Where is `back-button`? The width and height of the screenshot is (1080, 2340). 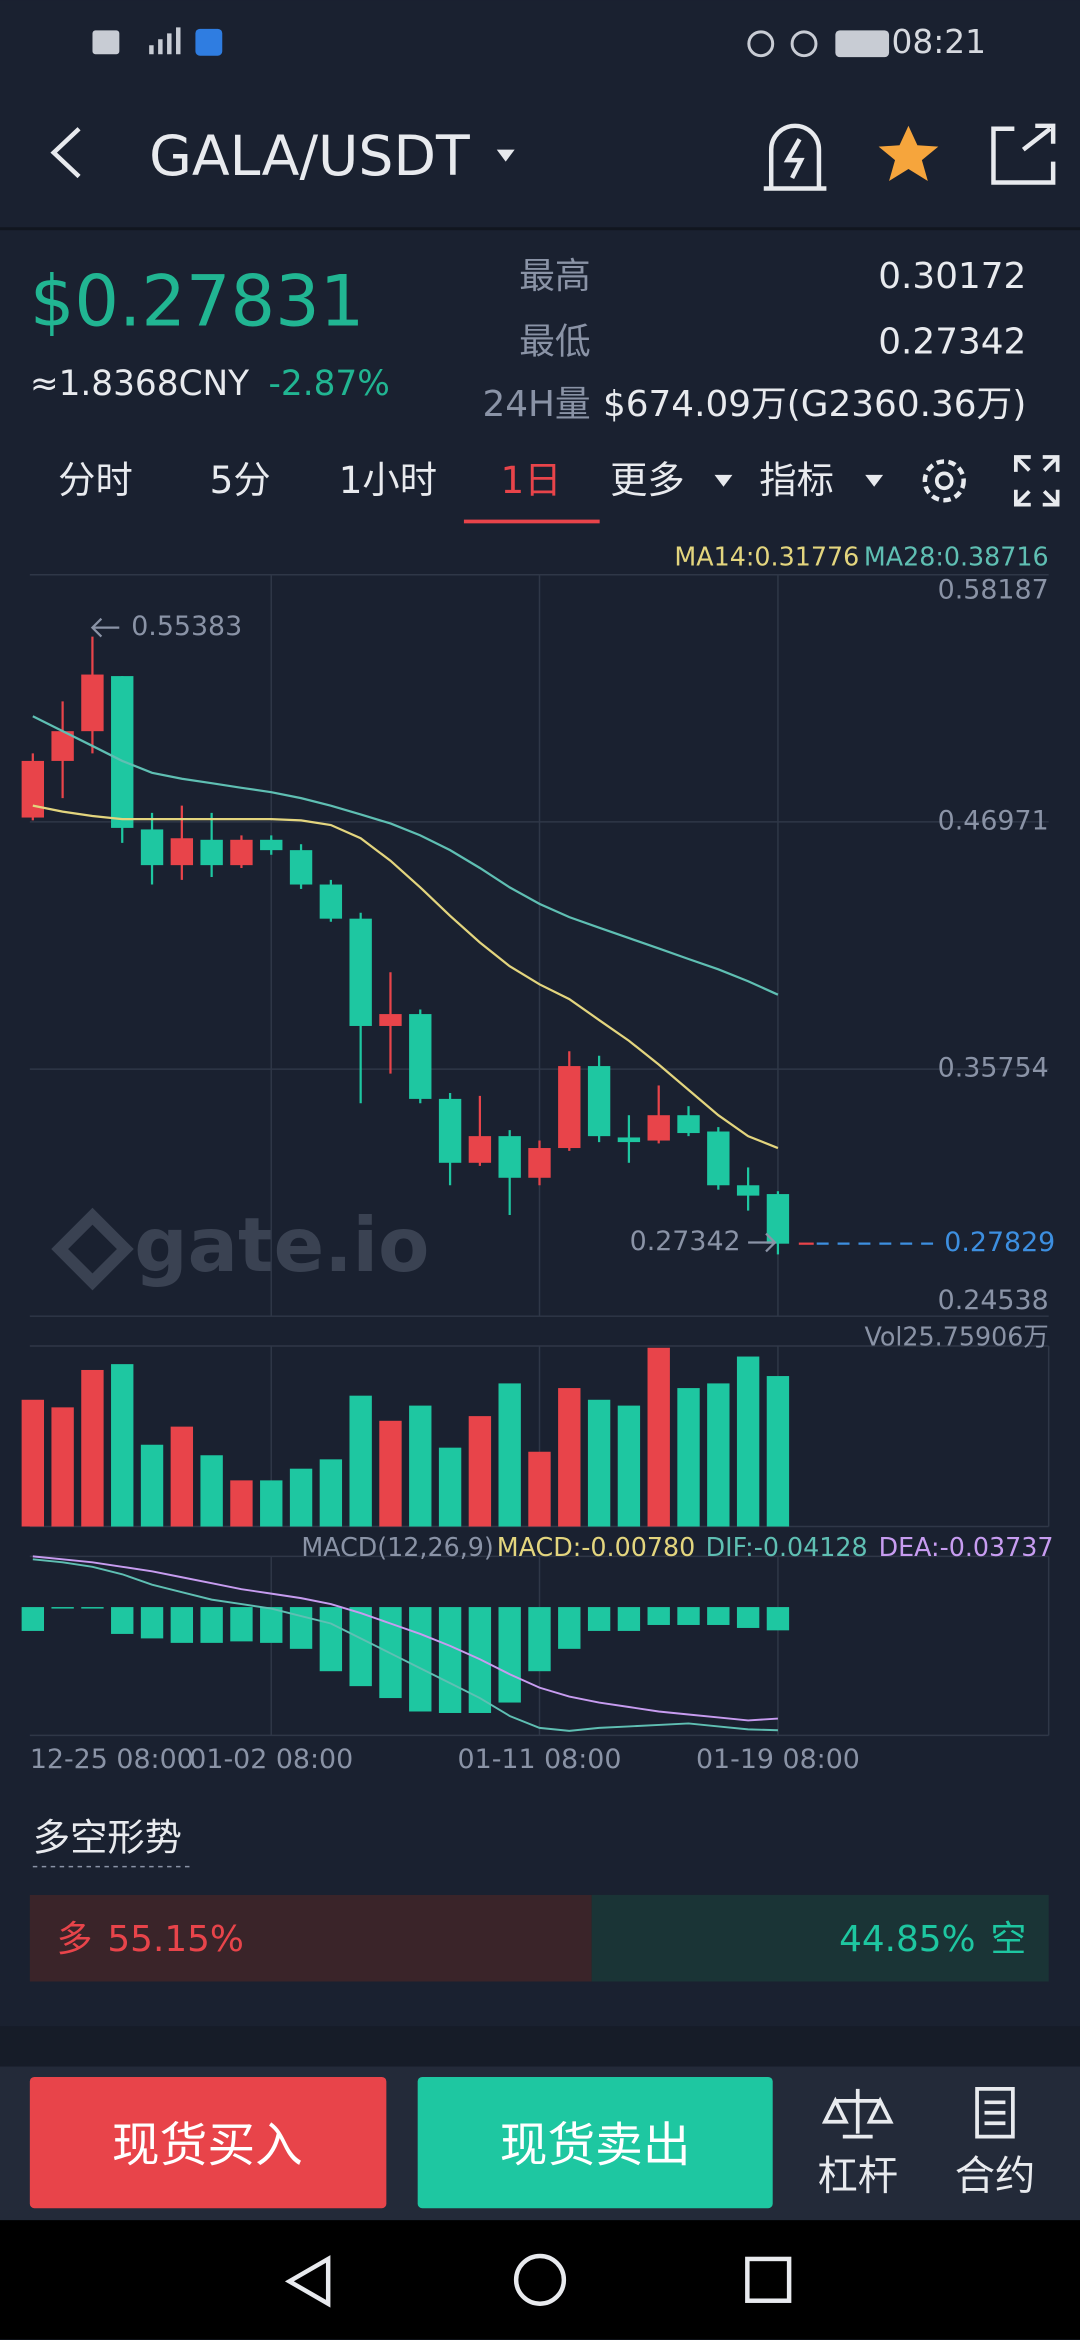 back-button is located at coordinates (65, 153).